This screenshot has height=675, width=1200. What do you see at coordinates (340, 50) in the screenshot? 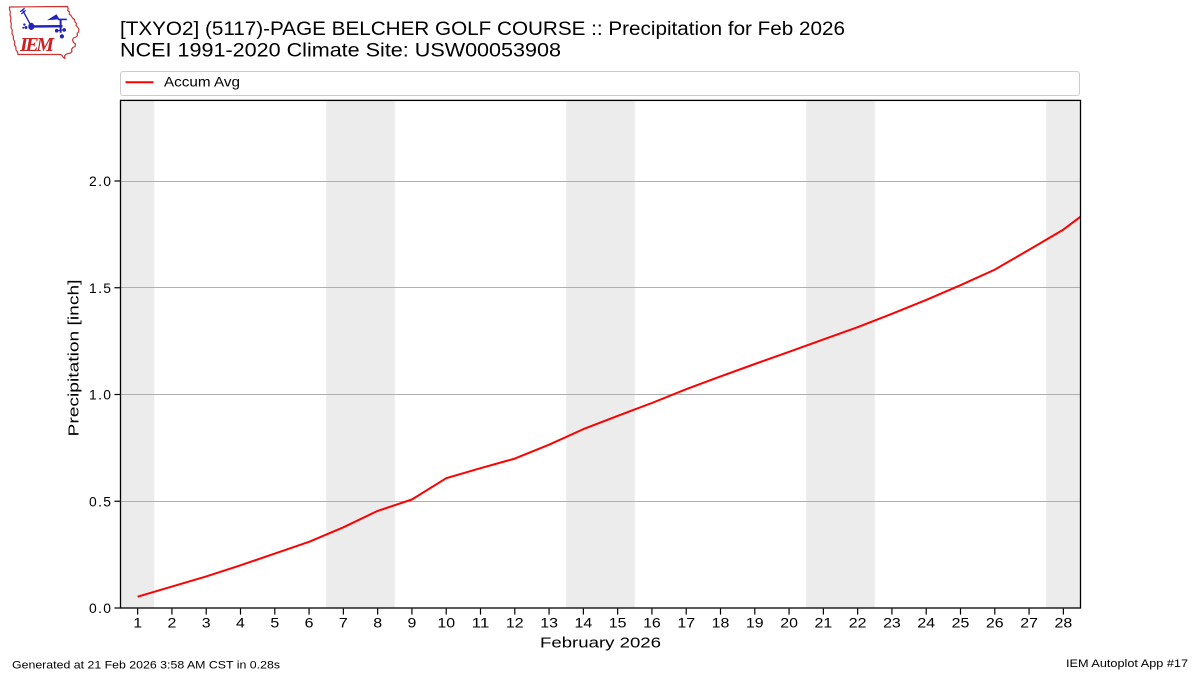
I see `svg-text:NCEI 1991-2020 Climate Site: U: NCEI 1991-2020 Climate Site: USW00053908` at bounding box center [340, 50].